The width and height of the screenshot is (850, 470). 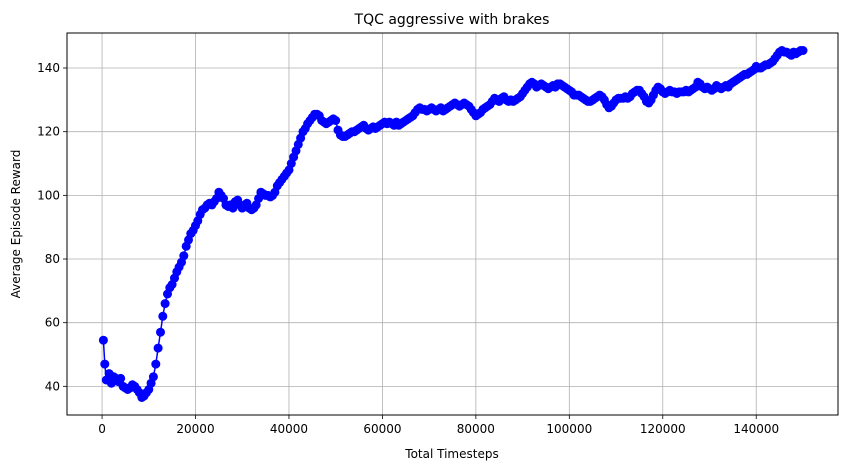 What do you see at coordinates (476, 429) in the screenshot?
I see `x-tick-label: 80000` at bounding box center [476, 429].